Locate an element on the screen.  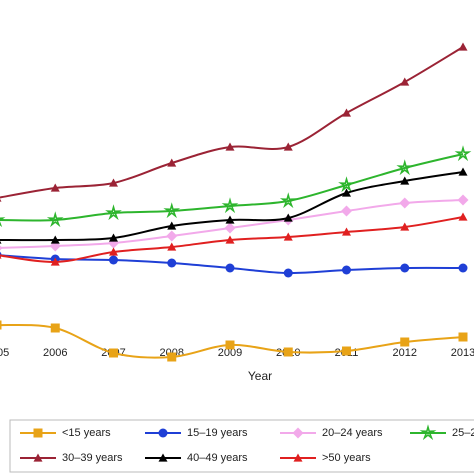
legend-label: 30–39 years is located at coordinates (92, 458).